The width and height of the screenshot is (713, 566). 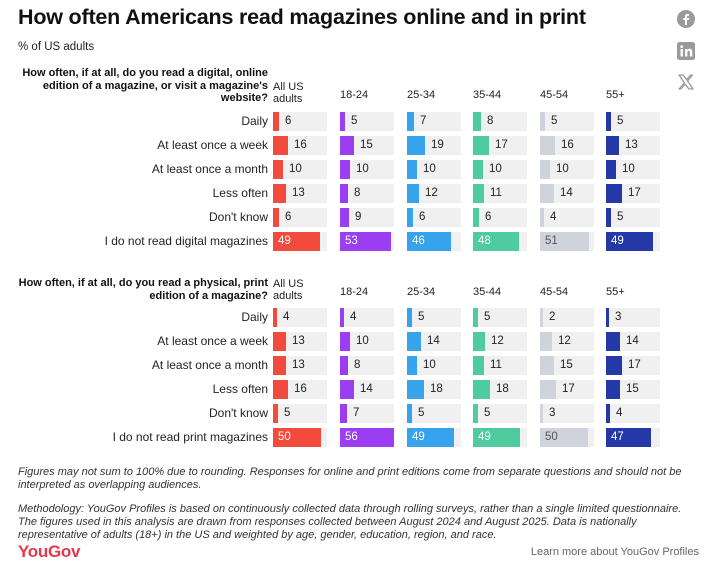 I want to click on data-label: 12, so click(x=564, y=341).